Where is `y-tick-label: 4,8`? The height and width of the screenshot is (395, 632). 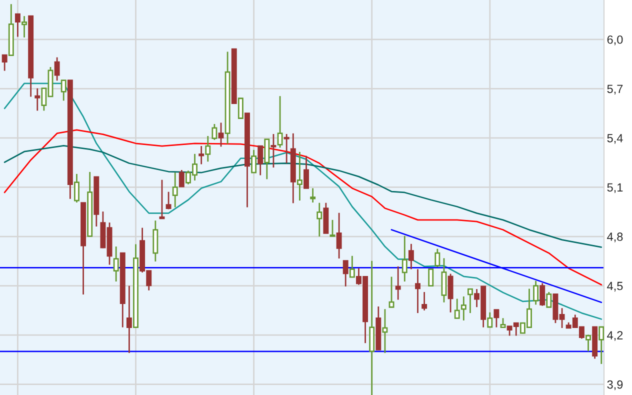 y-tick-label: 4,8 is located at coordinates (615, 237).